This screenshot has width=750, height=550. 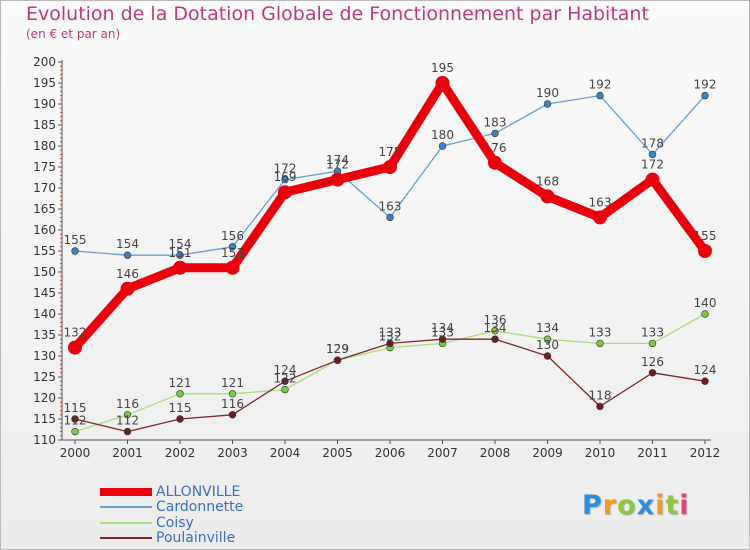 What do you see at coordinates (705, 453) in the screenshot?
I see `x-tick-label: 2012` at bounding box center [705, 453].